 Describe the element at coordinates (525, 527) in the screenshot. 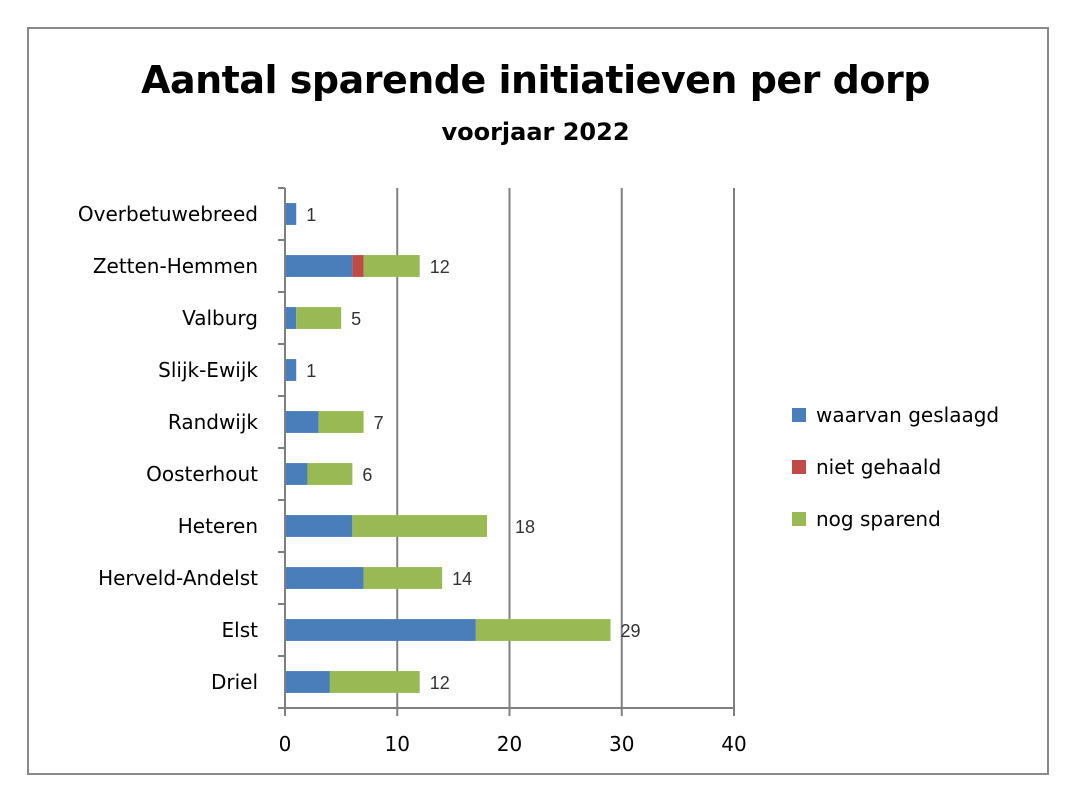

I see `data-label-total: 18` at that location.